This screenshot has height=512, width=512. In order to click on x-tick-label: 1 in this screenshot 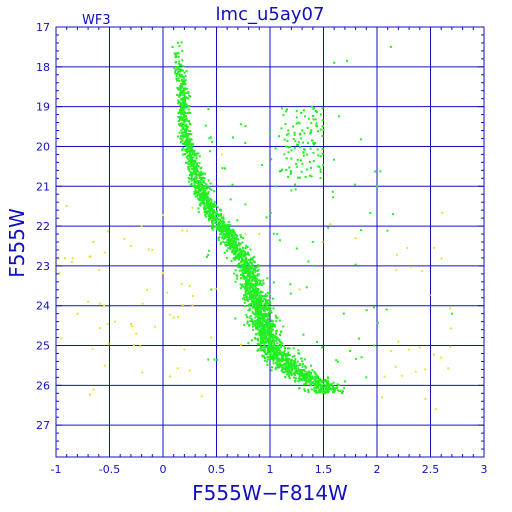, I will do `click(270, 469)`.